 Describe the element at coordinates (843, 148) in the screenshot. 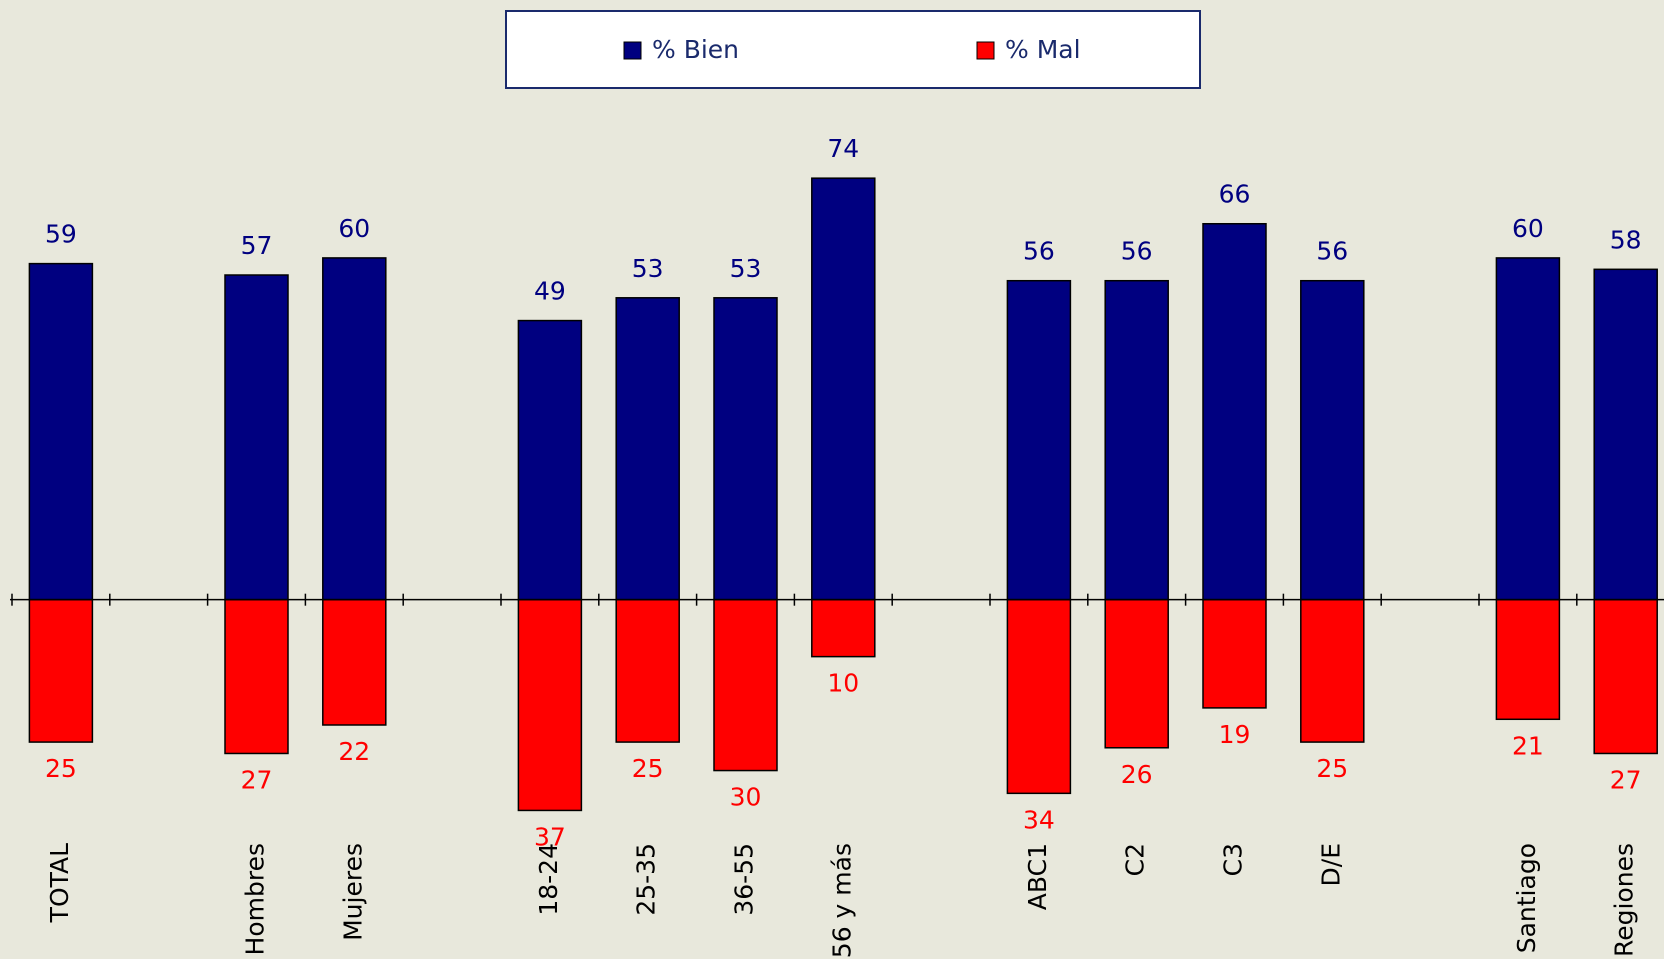

I see `data-label: 74` at that location.